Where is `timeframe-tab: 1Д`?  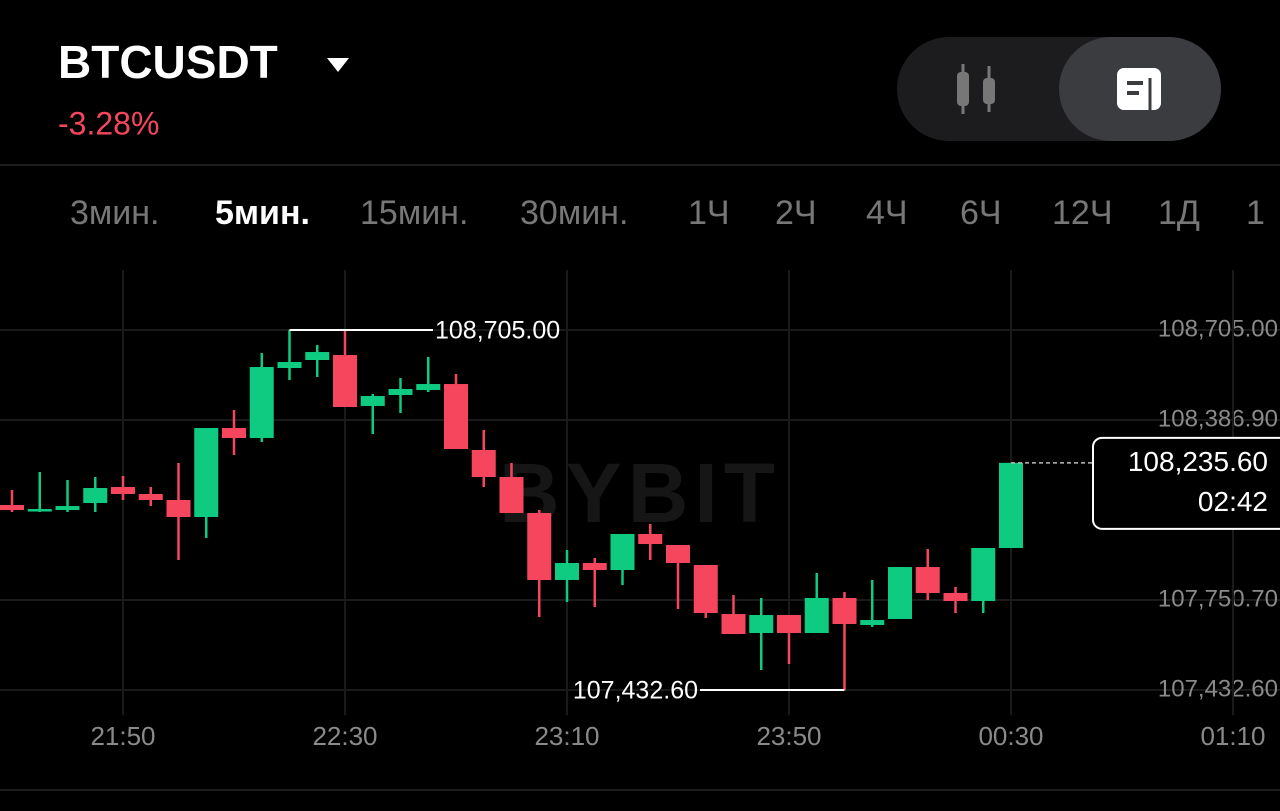
timeframe-tab: 1Д is located at coordinates (1179, 213).